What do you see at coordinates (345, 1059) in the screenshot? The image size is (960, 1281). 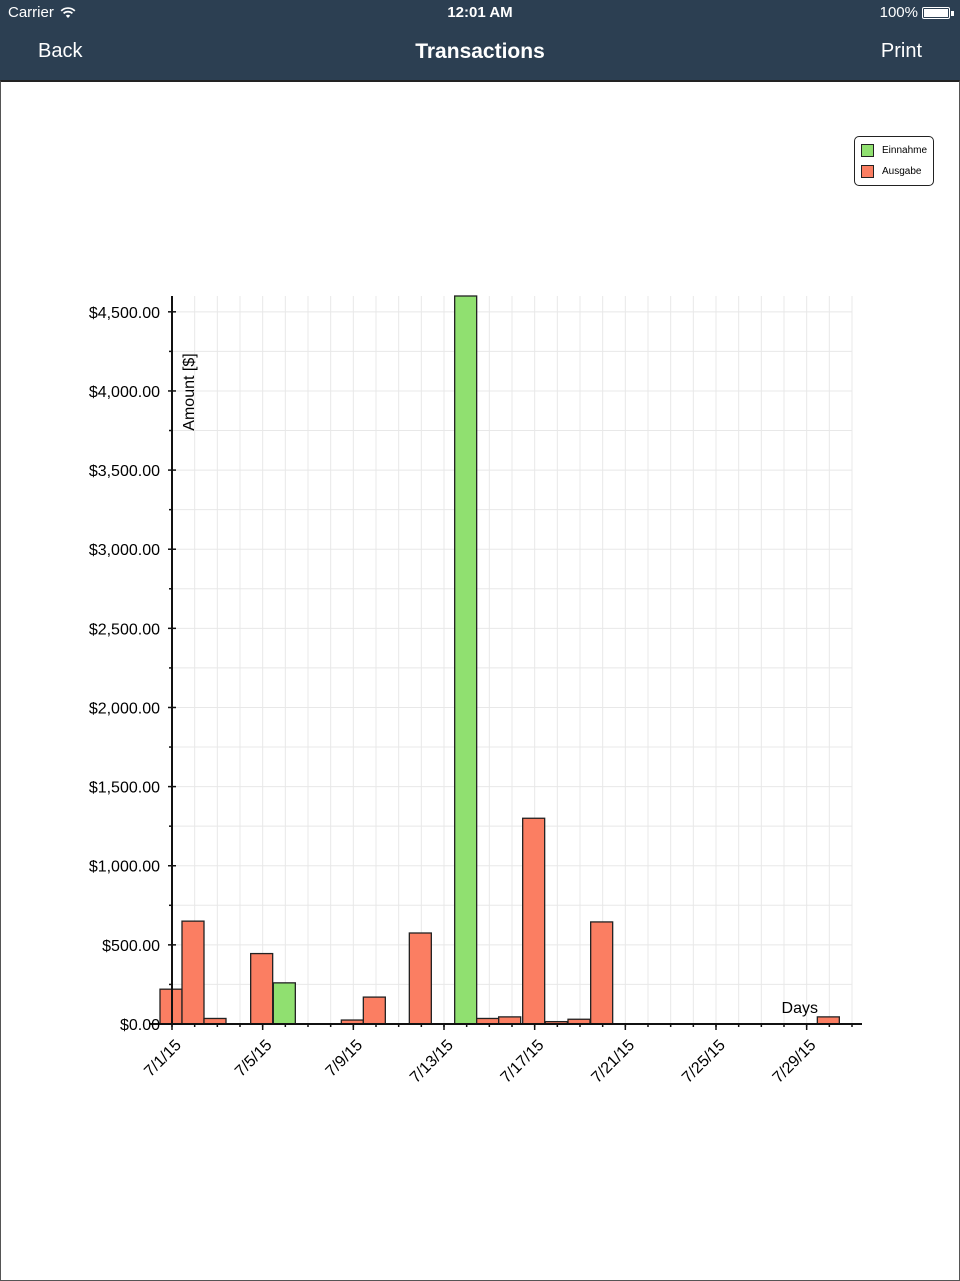 I see `x-tick-label: 7/9/15` at bounding box center [345, 1059].